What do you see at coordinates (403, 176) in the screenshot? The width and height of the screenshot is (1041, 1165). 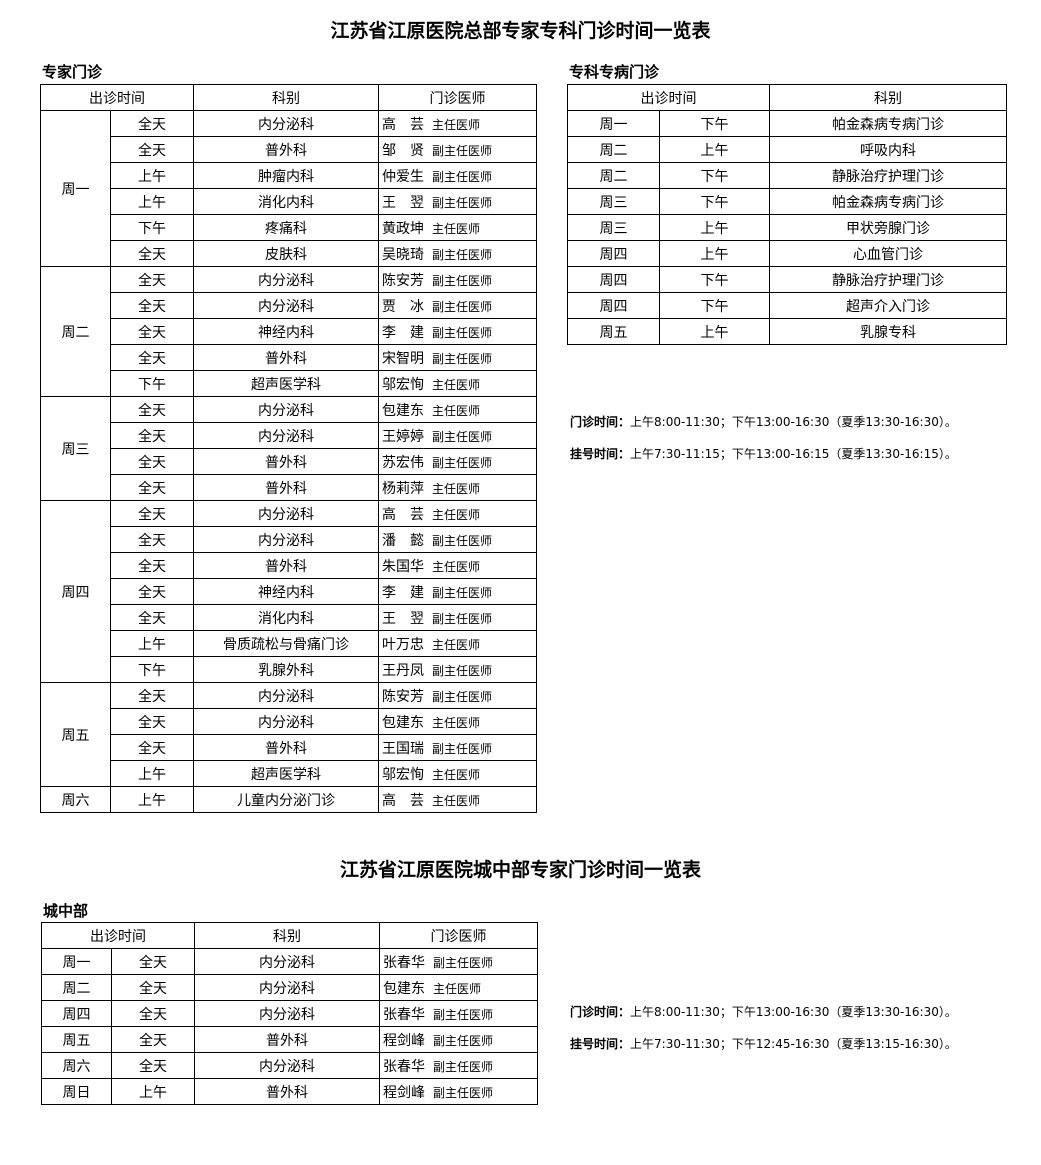 I see `doctor-name: 仲爱生` at bounding box center [403, 176].